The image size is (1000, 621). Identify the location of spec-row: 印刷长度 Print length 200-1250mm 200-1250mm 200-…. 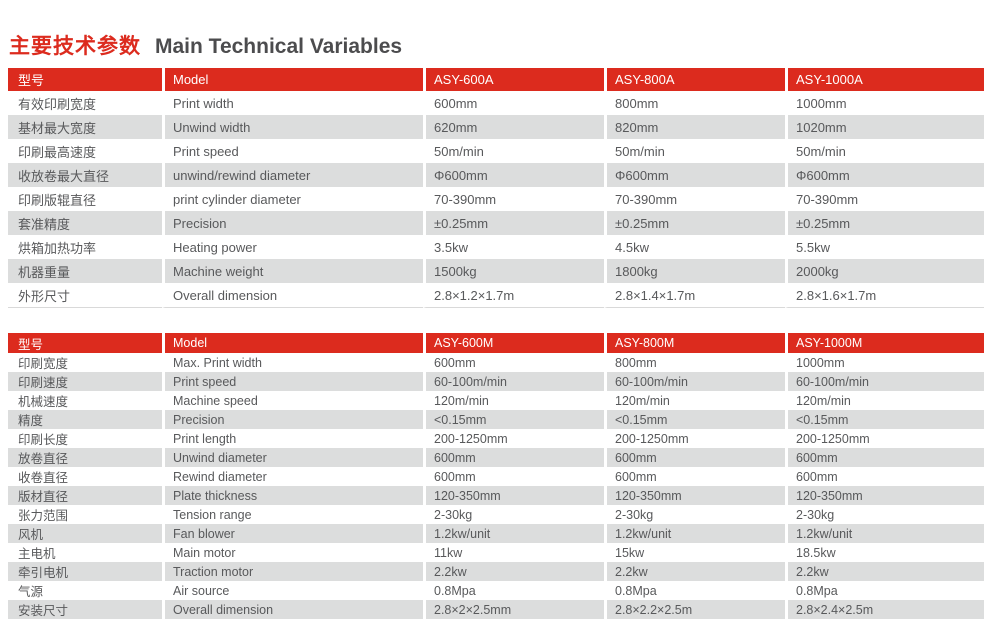
(496, 438).